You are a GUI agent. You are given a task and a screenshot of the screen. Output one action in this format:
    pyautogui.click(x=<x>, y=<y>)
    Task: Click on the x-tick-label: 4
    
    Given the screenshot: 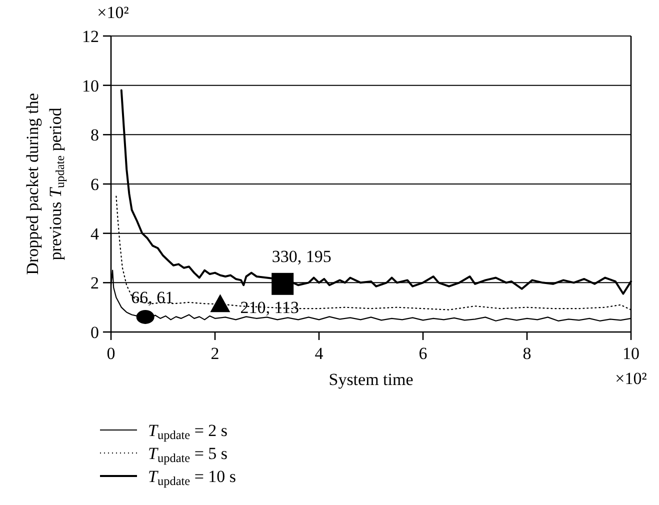 What is the action you would take?
    pyautogui.click(x=319, y=353)
    